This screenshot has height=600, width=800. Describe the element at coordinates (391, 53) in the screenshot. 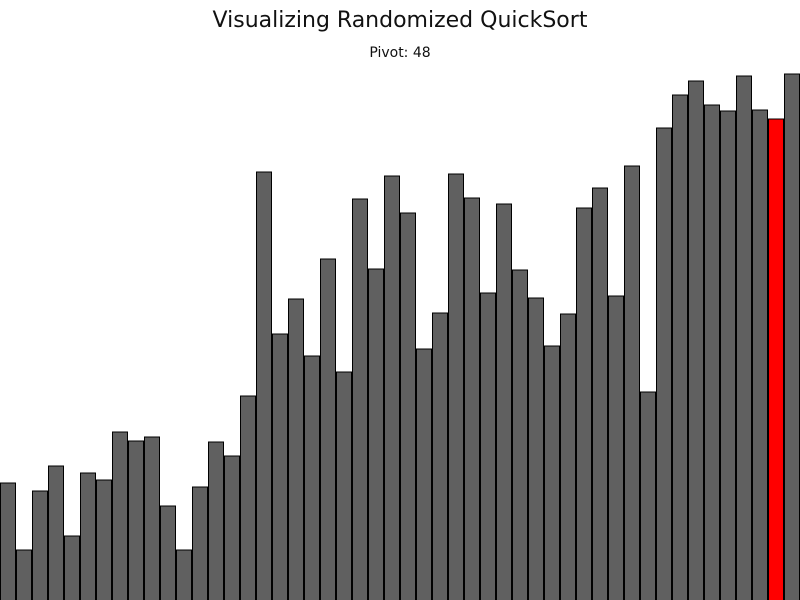

I see `pivot-prefix: Pivot:` at that location.